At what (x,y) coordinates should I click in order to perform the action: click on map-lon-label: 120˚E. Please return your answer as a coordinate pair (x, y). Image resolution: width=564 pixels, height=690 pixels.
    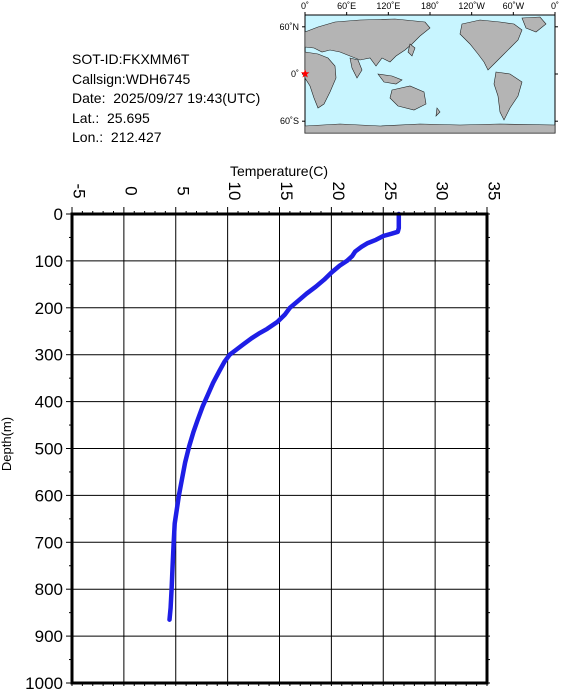
    Looking at the image, I should click on (388, 6).